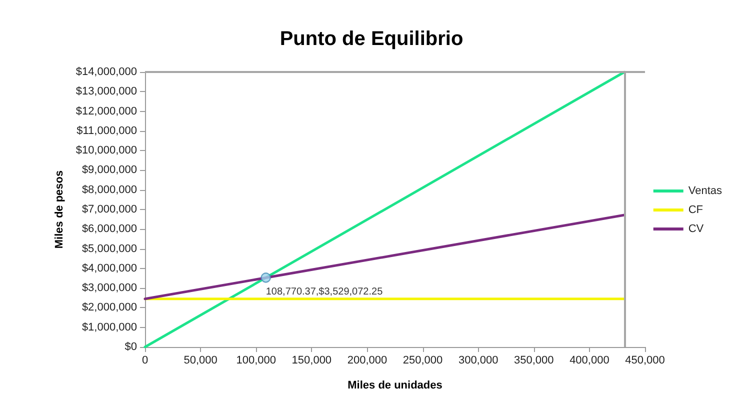 The height and width of the screenshot is (420, 743). What do you see at coordinates (312, 360) in the screenshot?
I see `x-tick-label: 150,000` at bounding box center [312, 360].